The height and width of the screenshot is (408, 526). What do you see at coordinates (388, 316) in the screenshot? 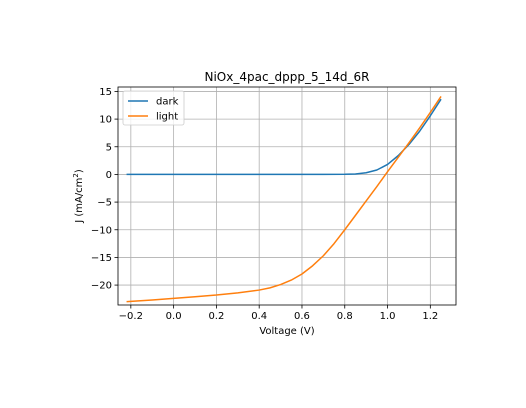
I see `x-tick-label: 1.0` at bounding box center [388, 316].